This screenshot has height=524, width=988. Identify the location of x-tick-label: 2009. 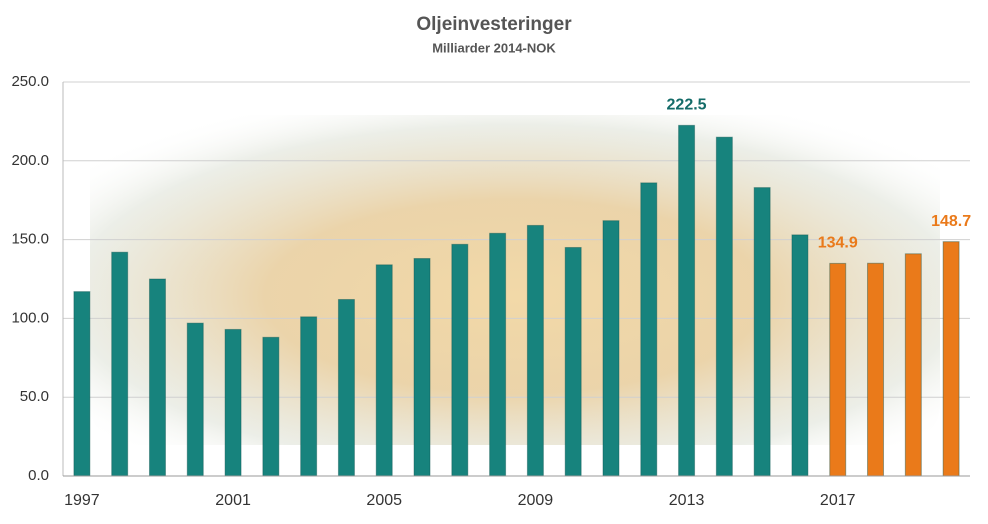
(536, 500).